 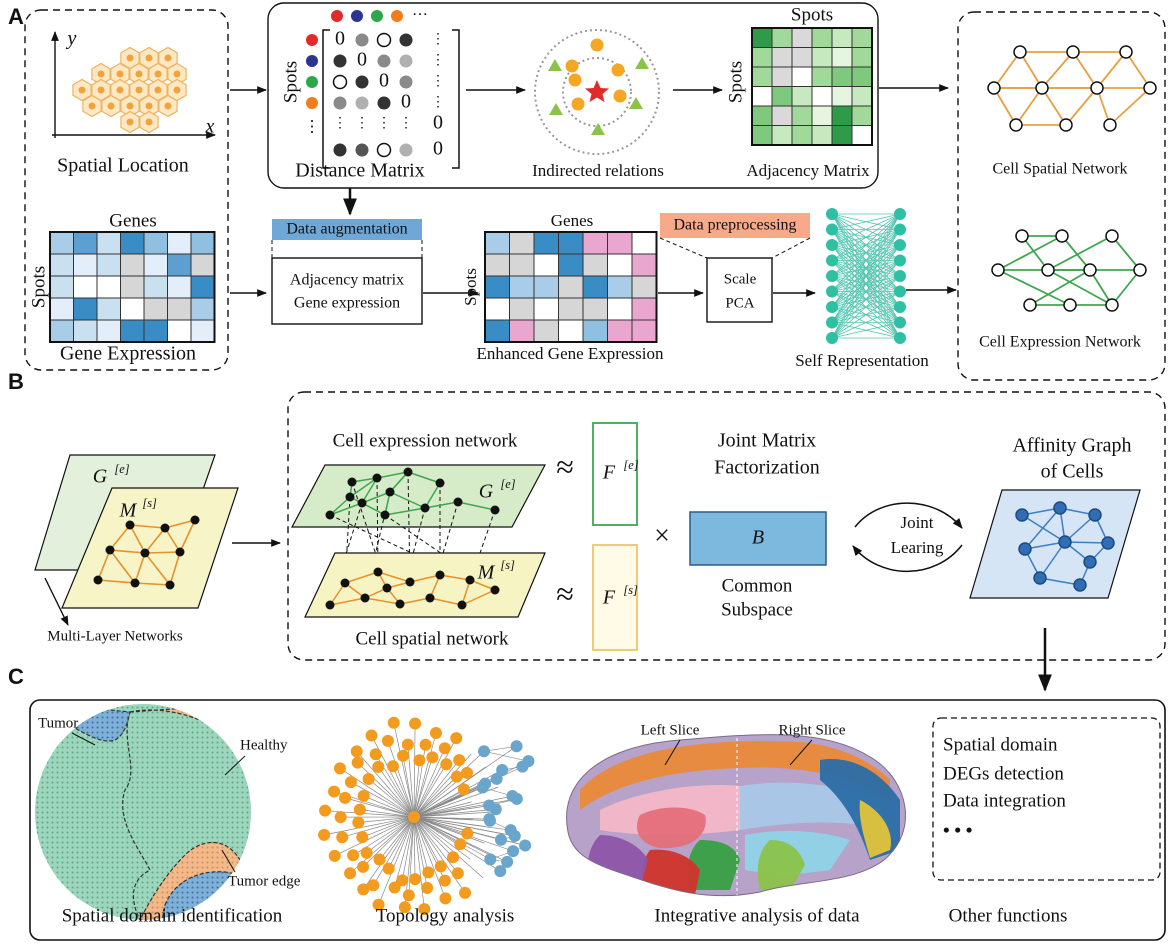 I want to click on link, so click(x=444, y=550).